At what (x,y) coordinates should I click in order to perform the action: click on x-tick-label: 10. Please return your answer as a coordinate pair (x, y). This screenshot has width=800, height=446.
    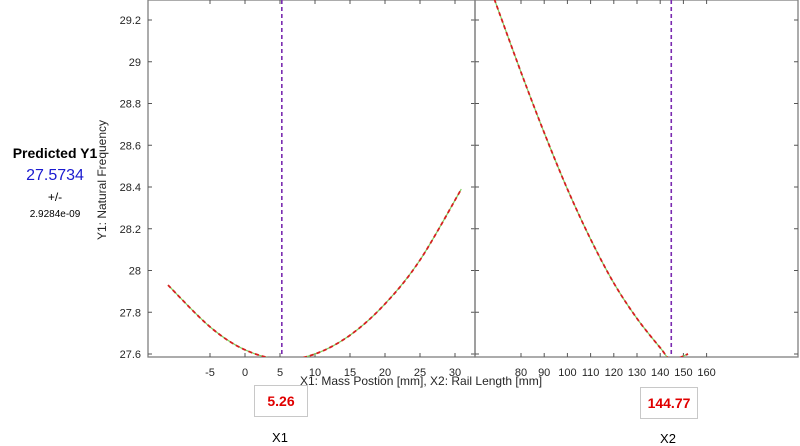
    Looking at the image, I should click on (315, 373).